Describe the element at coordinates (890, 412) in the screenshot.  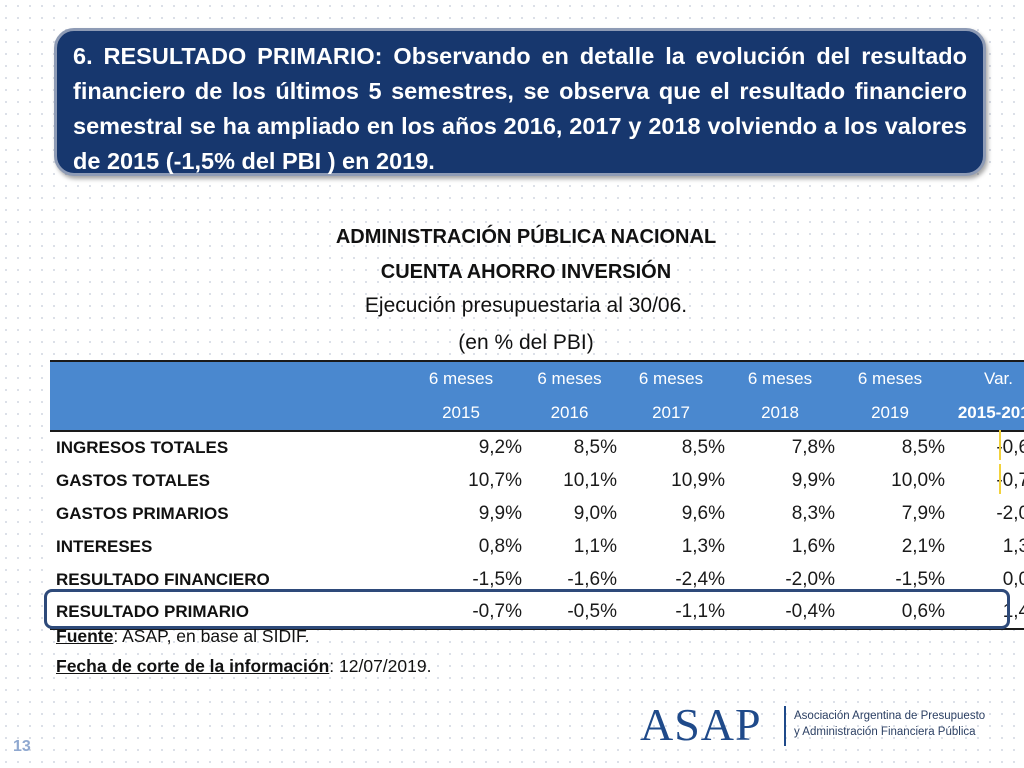
I see `header-year: 2019` at that location.